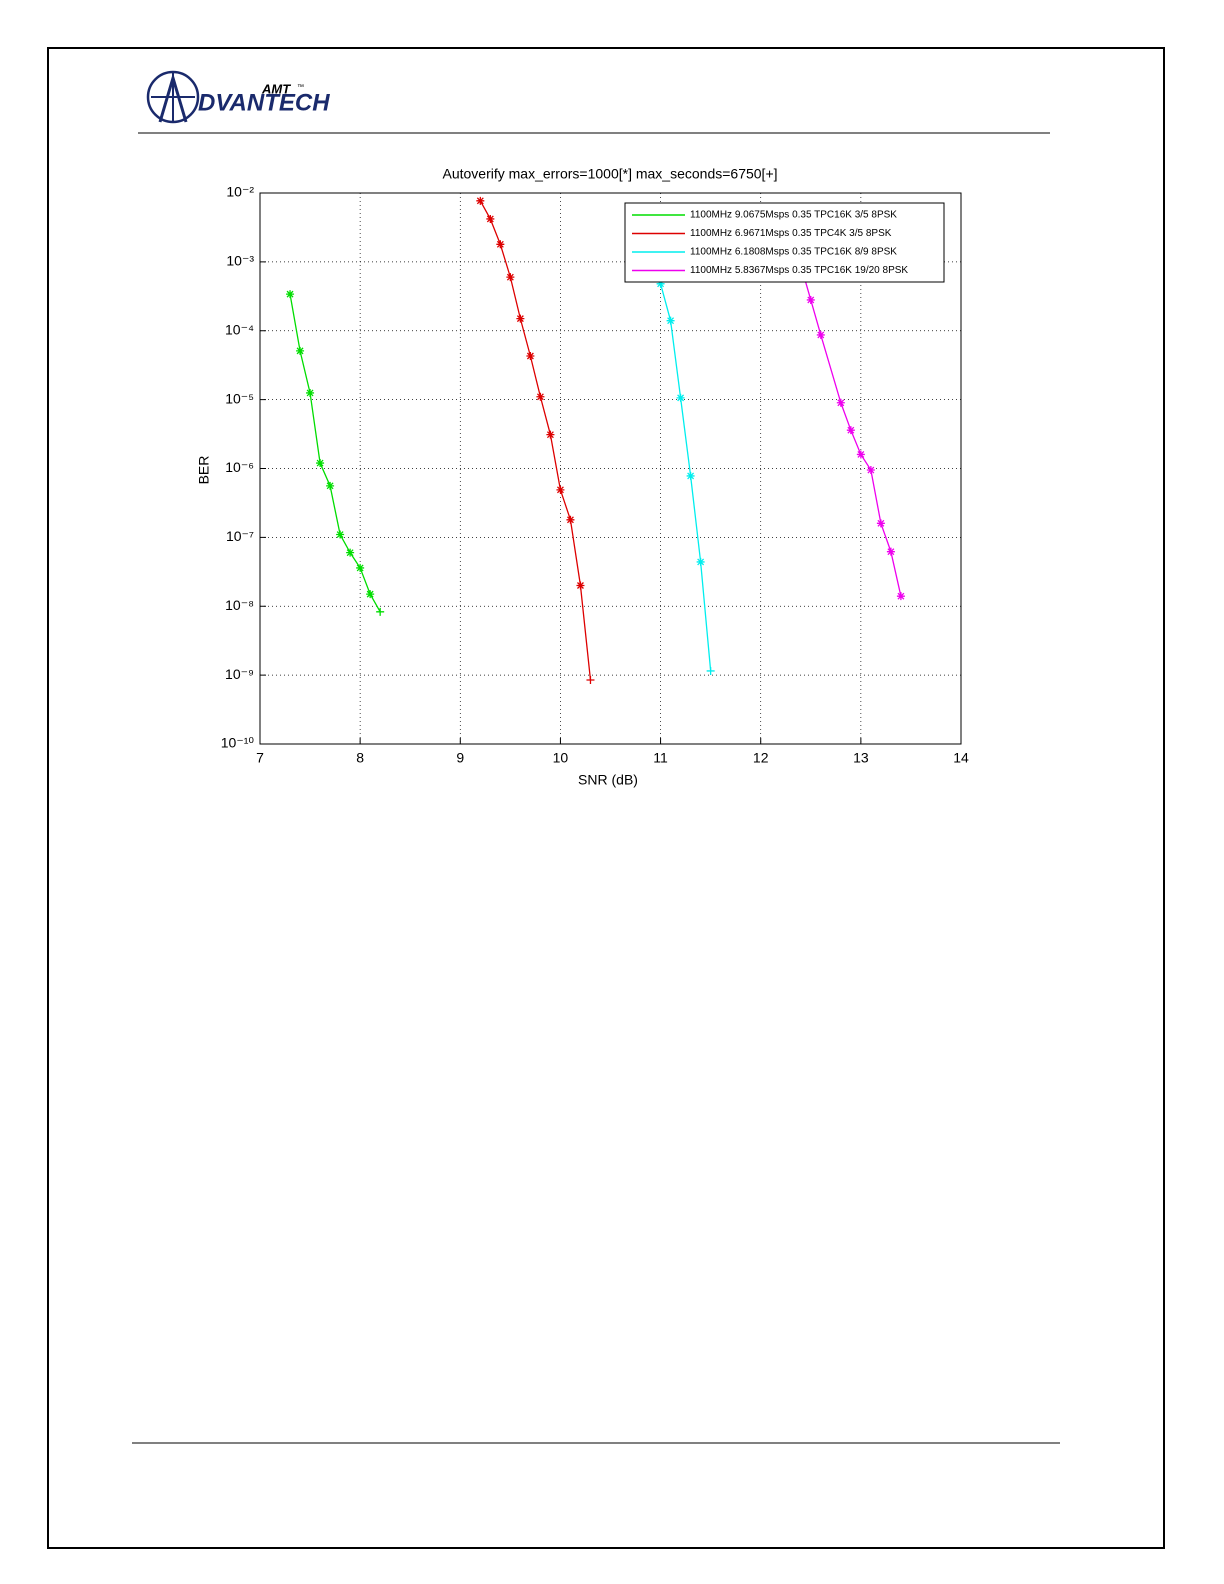 The image size is (1224, 1584). What do you see at coordinates (360, 758) in the screenshot?
I see `x-tick-label: 8` at bounding box center [360, 758].